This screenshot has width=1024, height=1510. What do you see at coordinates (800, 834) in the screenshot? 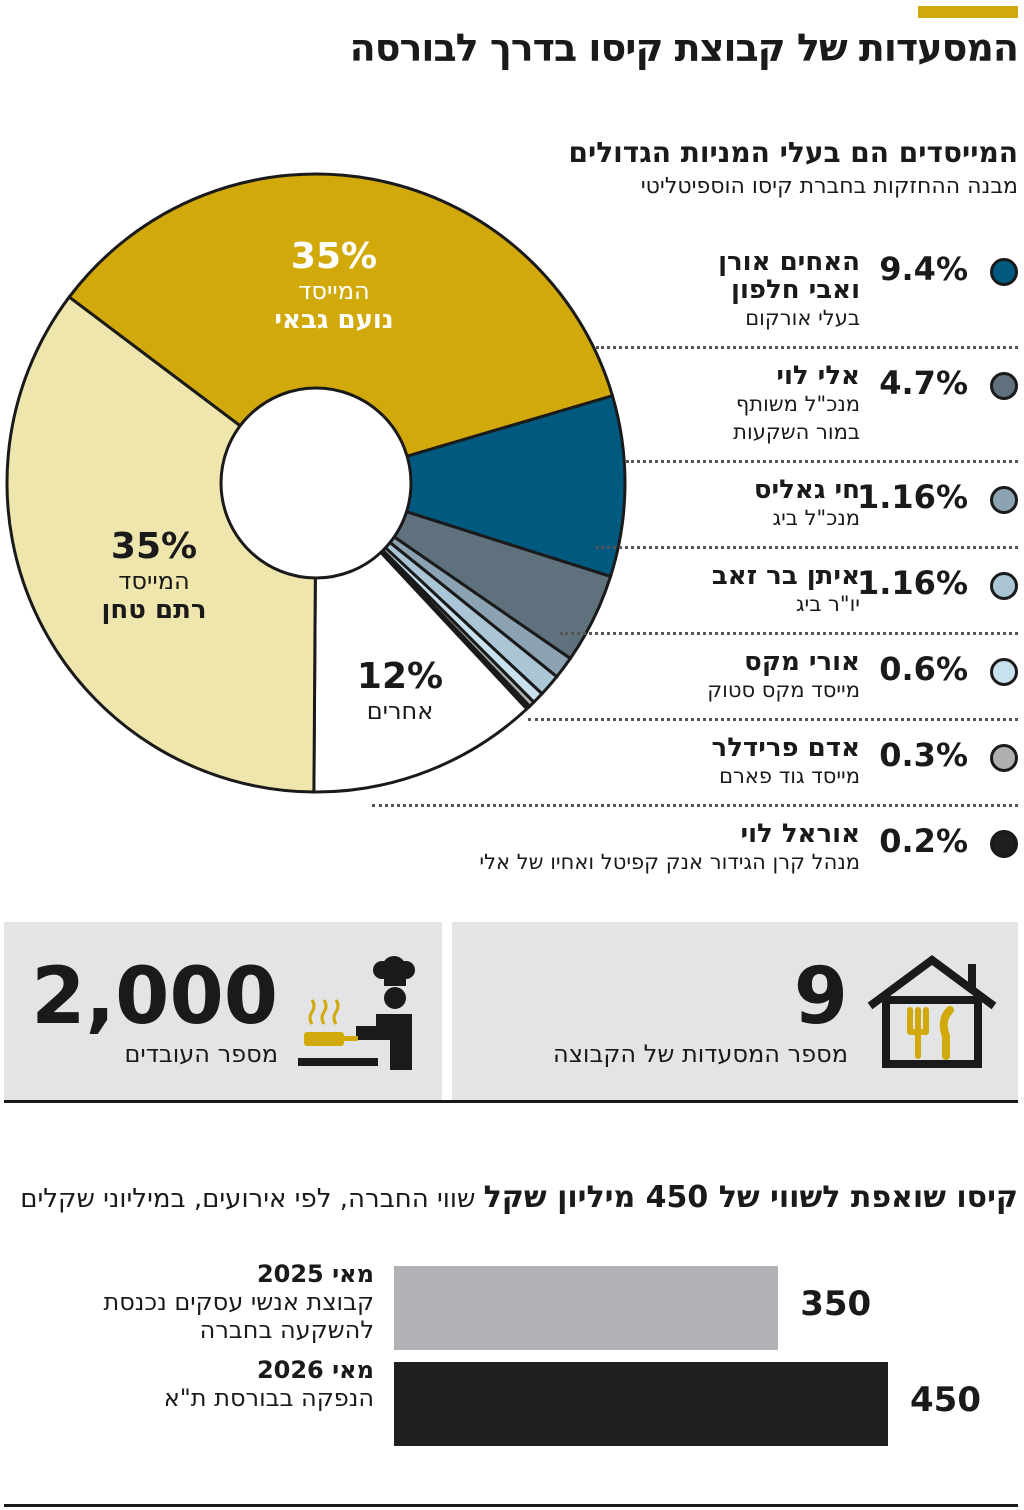
I see `legend-name: אוראל לוי` at bounding box center [800, 834].